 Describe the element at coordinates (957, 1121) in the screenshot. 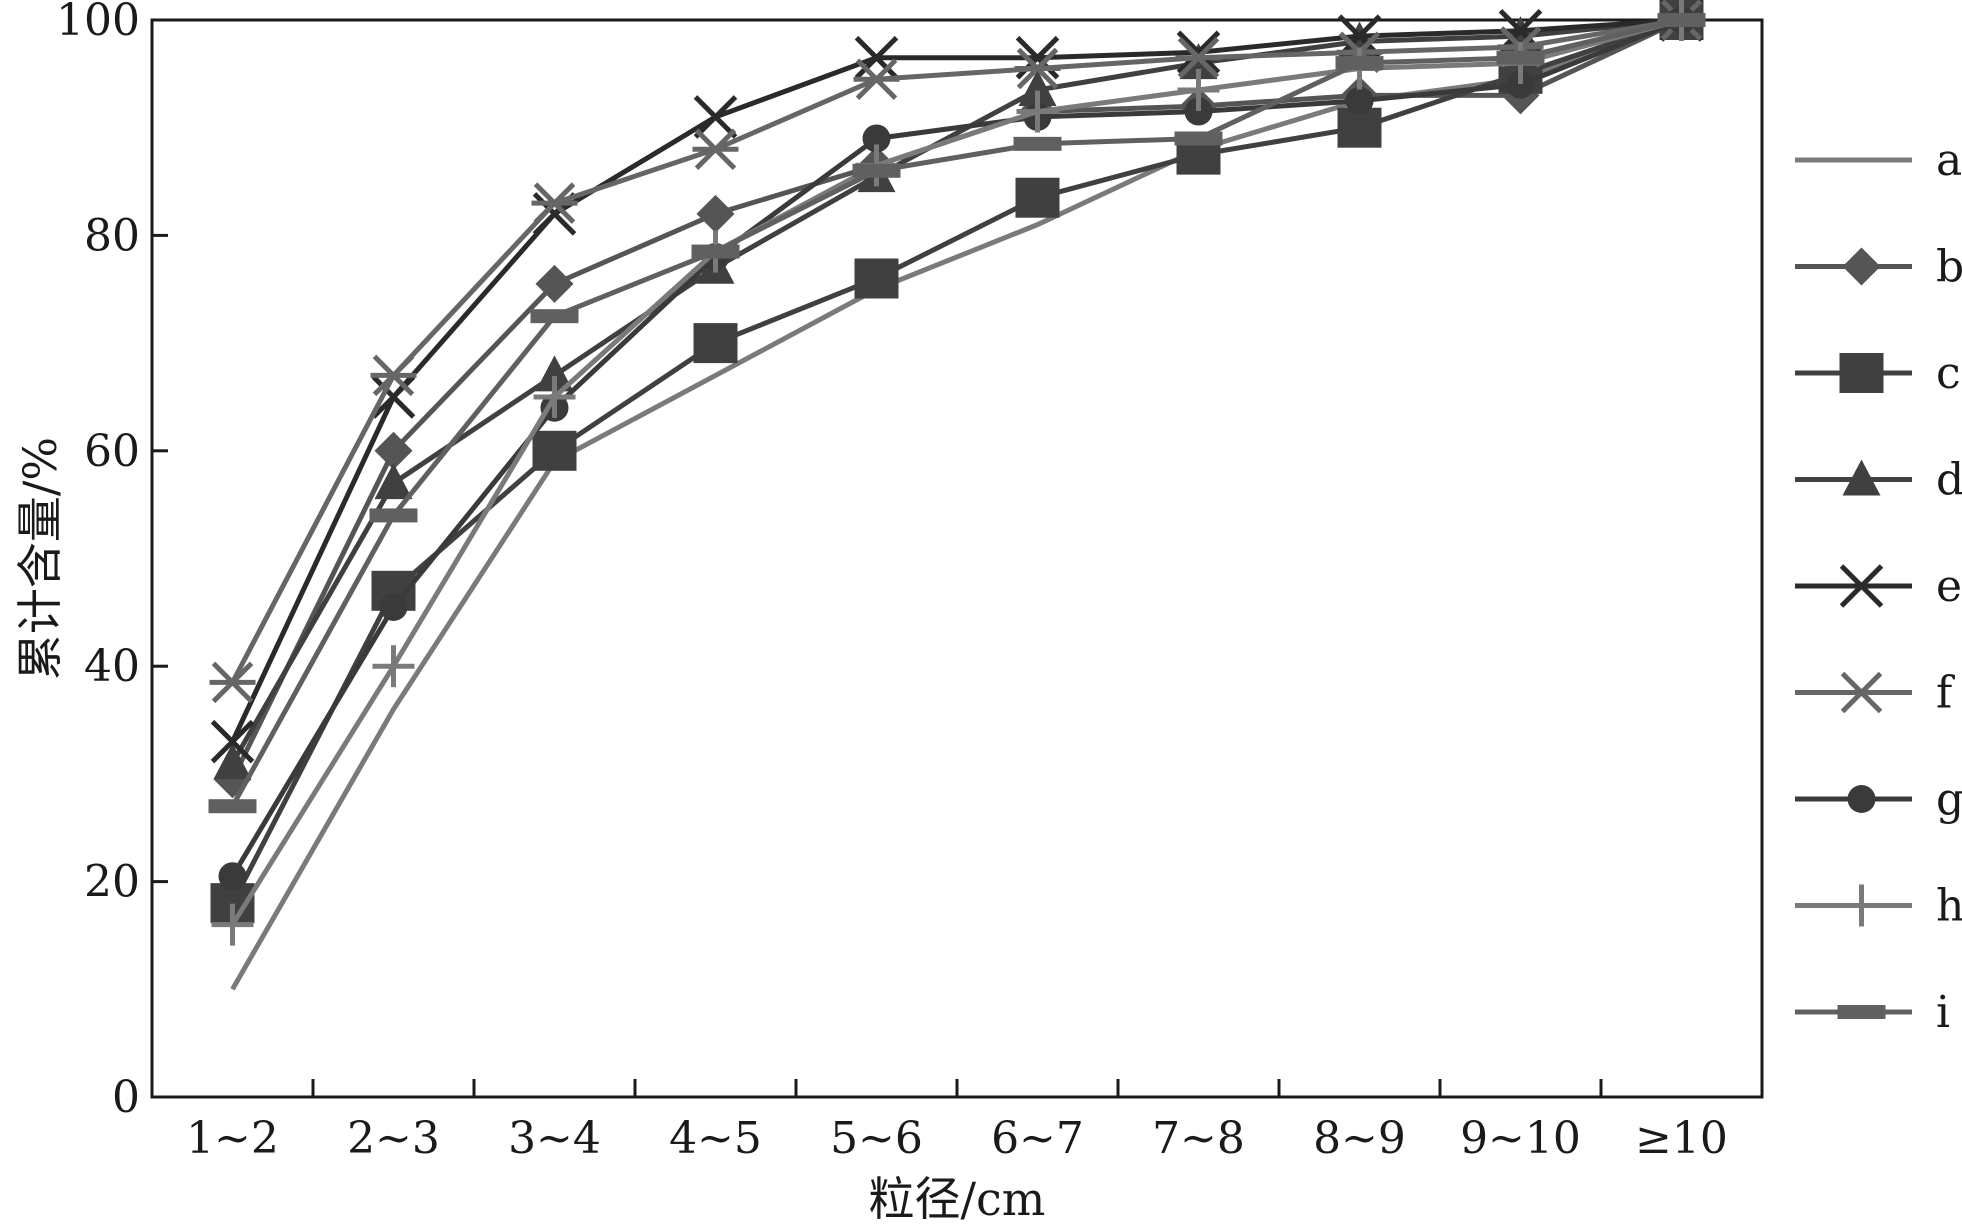

I see `x-axis: 1~2 2~3 3~4 4~5 5~6 6~7 7~8 8~9 9~10 ≥10` at that location.